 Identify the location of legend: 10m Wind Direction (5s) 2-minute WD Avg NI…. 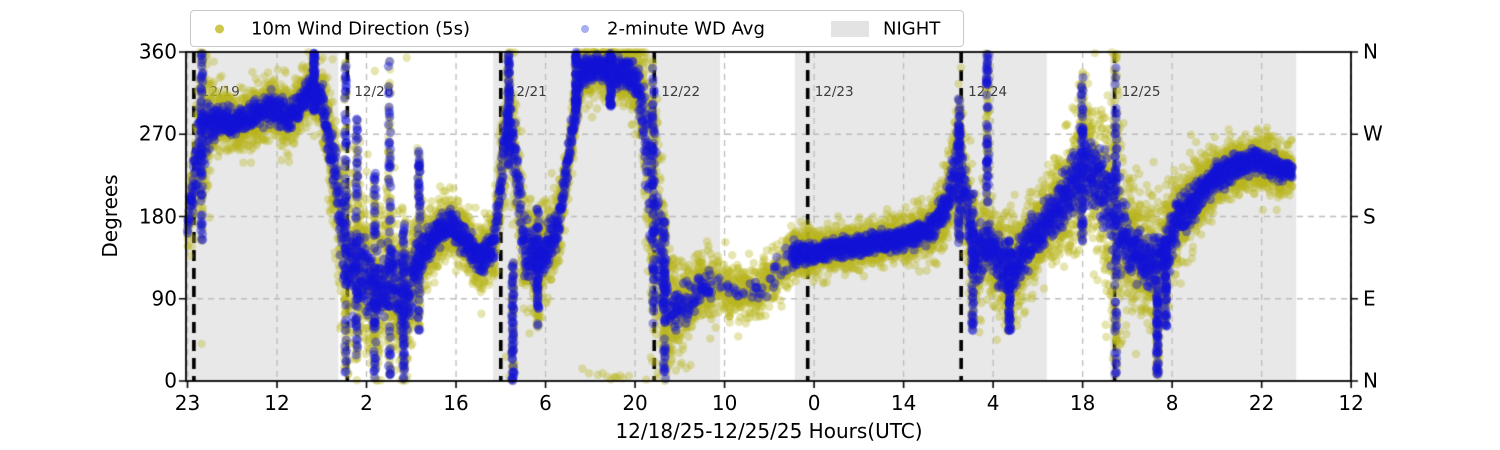
(577, 28).